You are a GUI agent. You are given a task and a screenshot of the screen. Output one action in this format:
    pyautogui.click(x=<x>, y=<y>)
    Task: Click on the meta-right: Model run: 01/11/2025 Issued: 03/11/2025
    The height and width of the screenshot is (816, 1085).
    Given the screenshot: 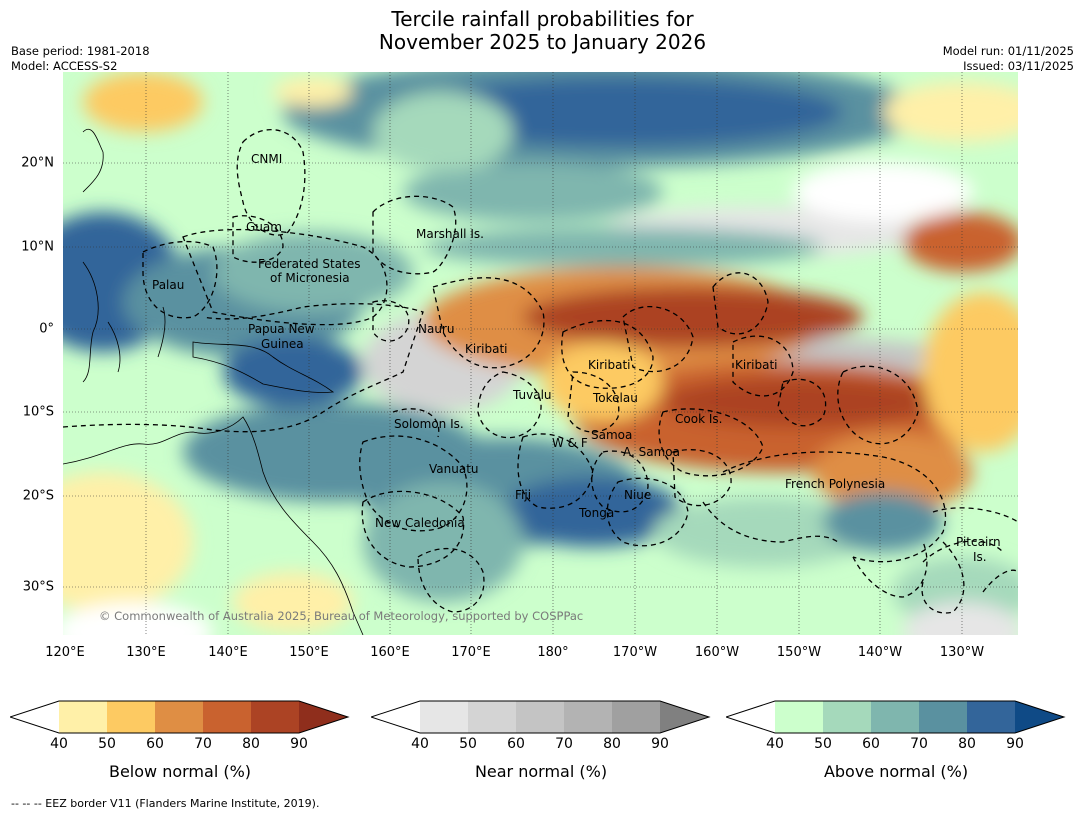 What is the action you would take?
    pyautogui.click(x=1008, y=59)
    